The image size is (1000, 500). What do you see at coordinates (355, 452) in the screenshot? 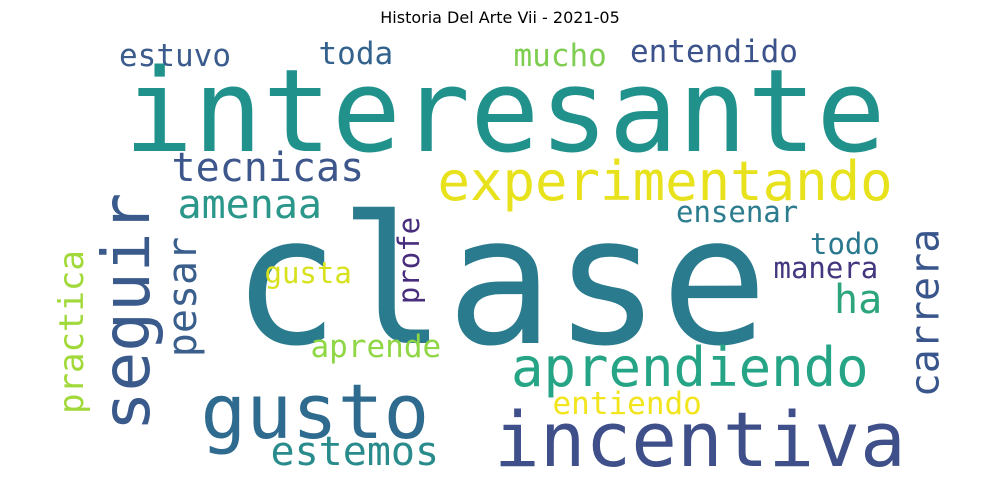
I see `word-estemos: estemos` at bounding box center [355, 452].